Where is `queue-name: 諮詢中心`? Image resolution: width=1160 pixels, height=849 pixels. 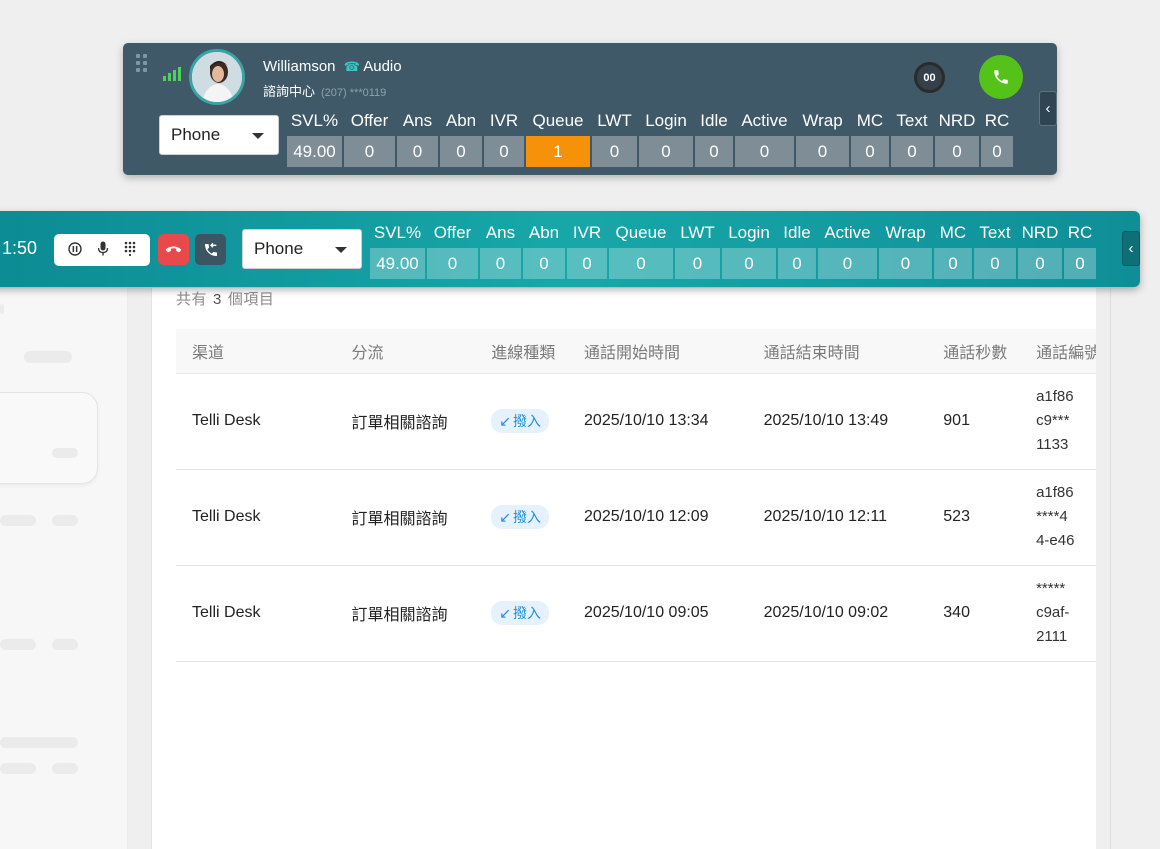
queue-name: 諮詢中心 is located at coordinates (289, 91).